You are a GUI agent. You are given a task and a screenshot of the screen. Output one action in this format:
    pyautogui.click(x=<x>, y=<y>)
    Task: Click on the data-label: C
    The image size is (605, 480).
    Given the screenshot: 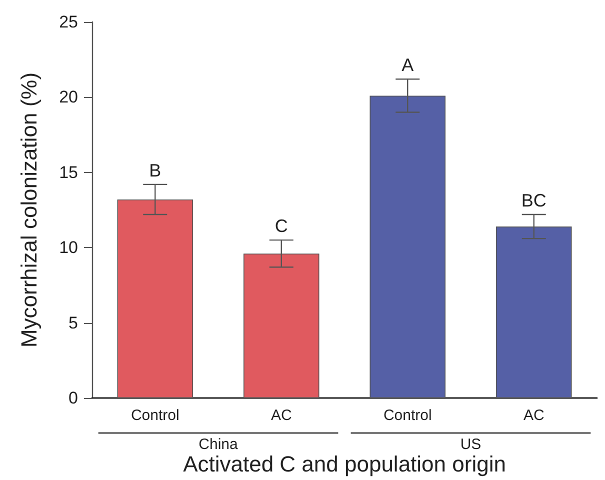 What is the action you would take?
    pyautogui.click(x=281, y=226)
    